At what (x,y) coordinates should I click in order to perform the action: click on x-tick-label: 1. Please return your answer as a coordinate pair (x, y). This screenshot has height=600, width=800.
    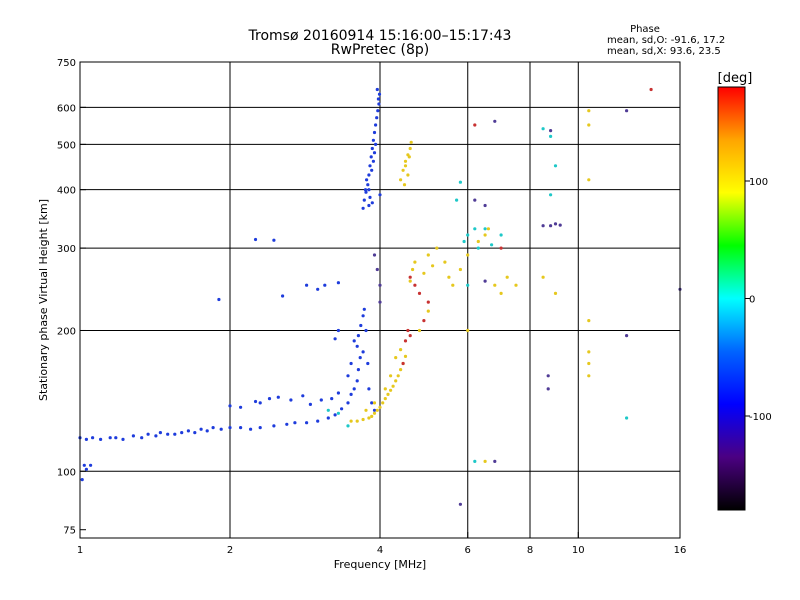
    Looking at the image, I should click on (80, 550).